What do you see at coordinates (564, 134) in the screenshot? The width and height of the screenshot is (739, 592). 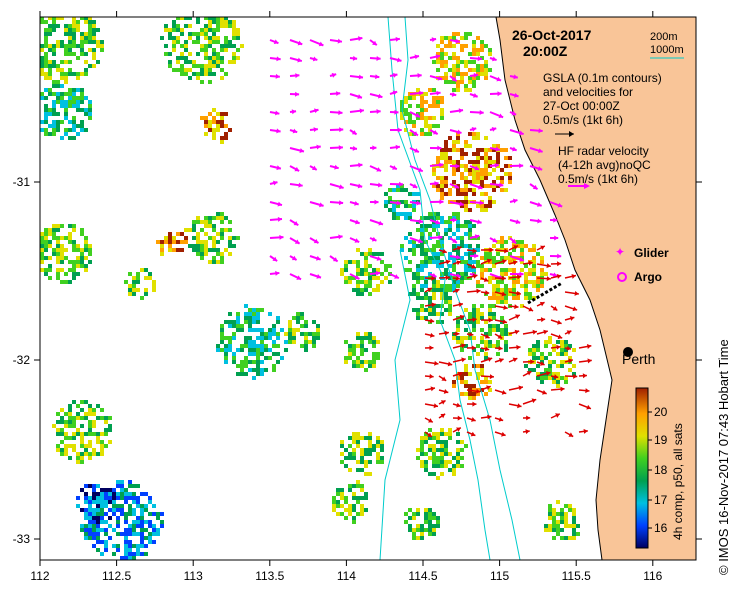 I see `gsla-scale-arrow` at bounding box center [564, 134].